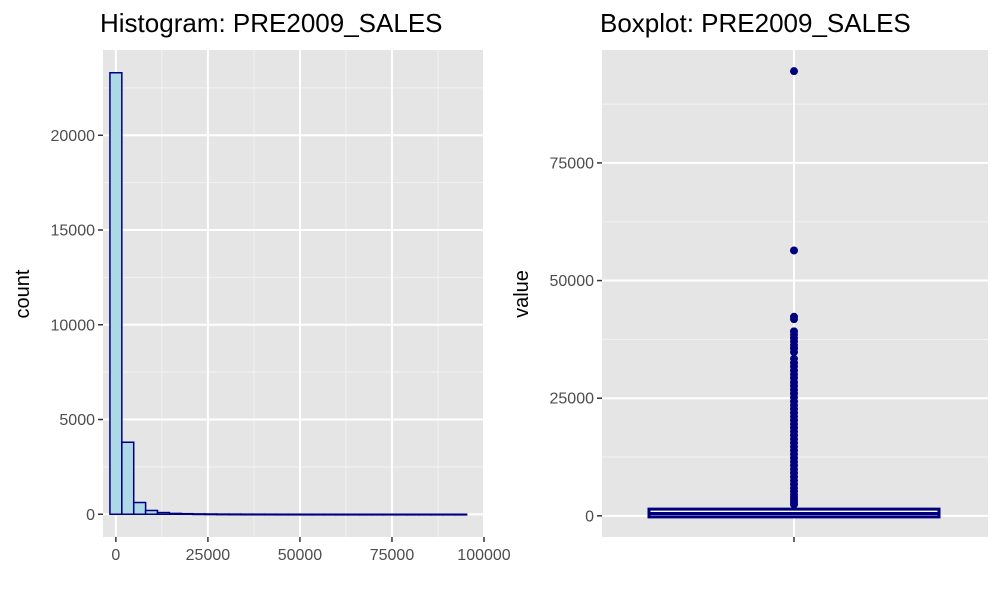 This screenshot has width=1000, height=600. I want to click on boxplot-title: Boxplot: PRE2009_SALES, so click(755, 23).